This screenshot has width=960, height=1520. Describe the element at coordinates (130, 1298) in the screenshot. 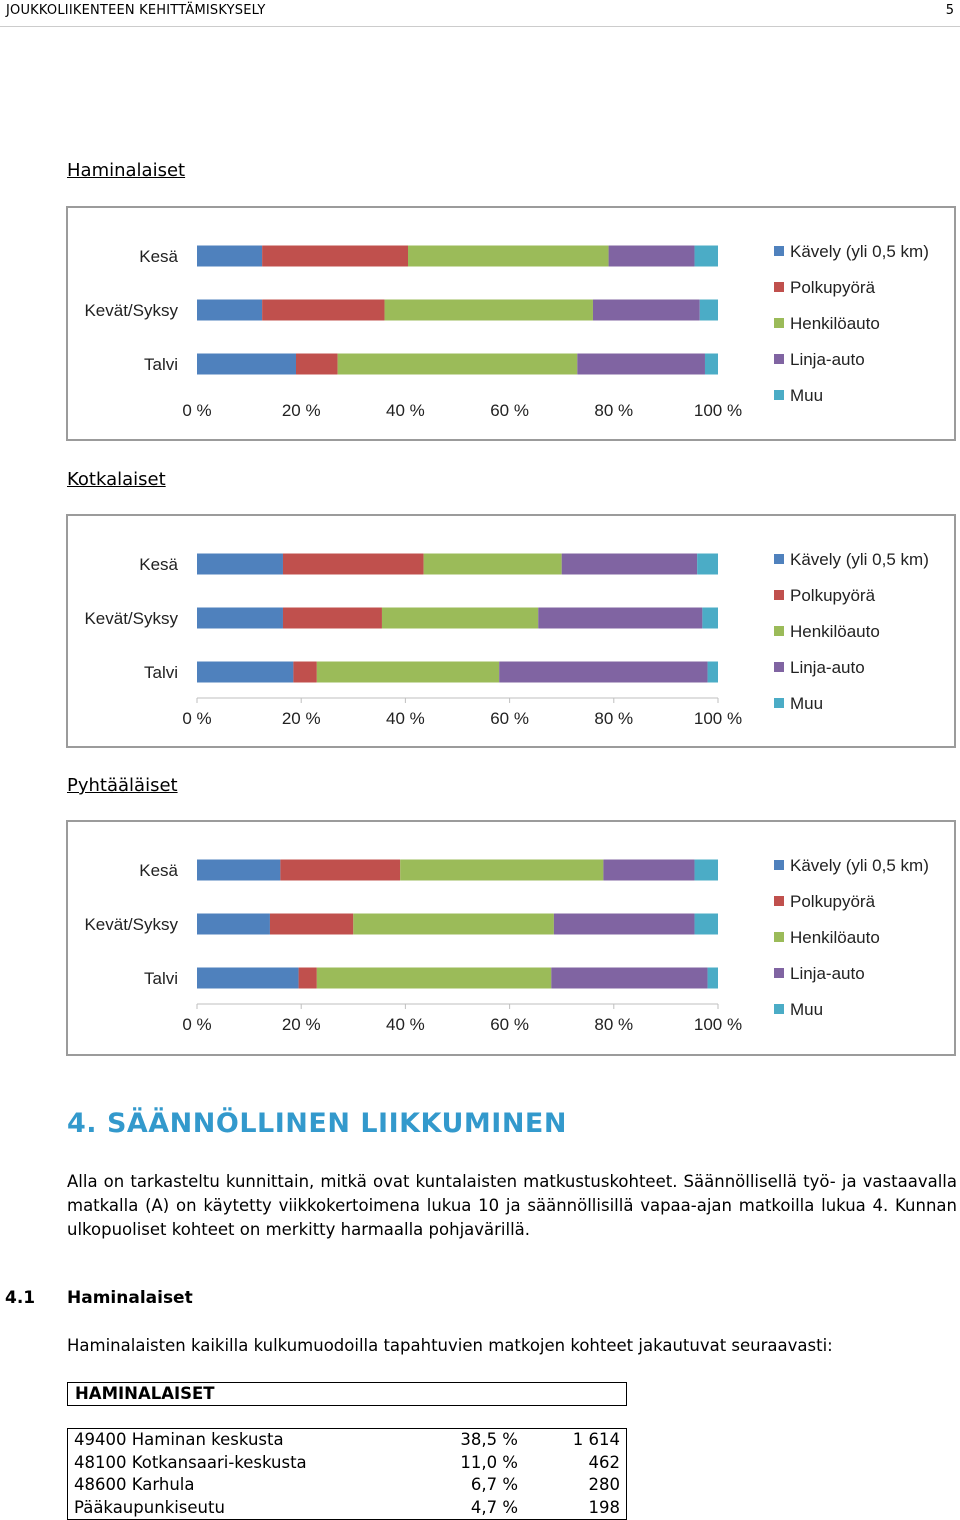

I see `subsection-title: Haminalaiset` at that location.